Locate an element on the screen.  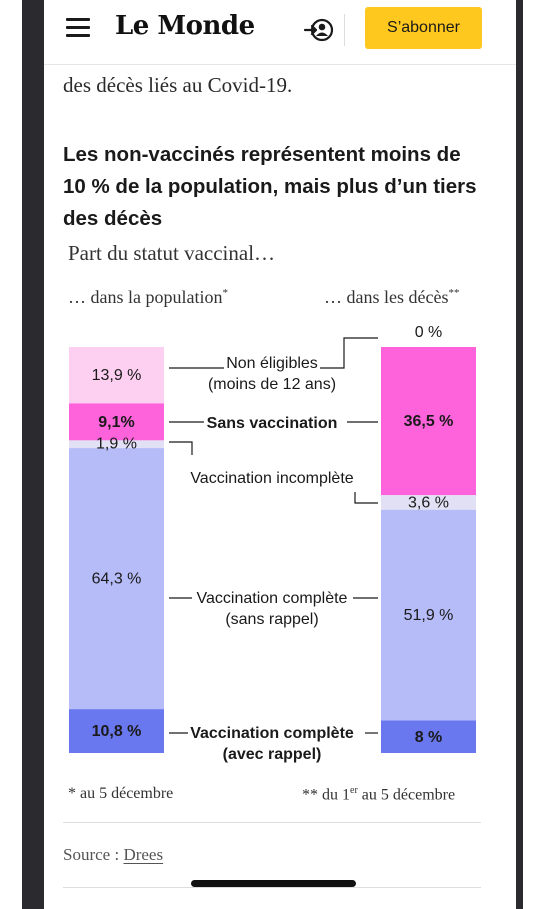
footnote-deaths: ** du 1er au 5 décembre is located at coordinates (379, 794).